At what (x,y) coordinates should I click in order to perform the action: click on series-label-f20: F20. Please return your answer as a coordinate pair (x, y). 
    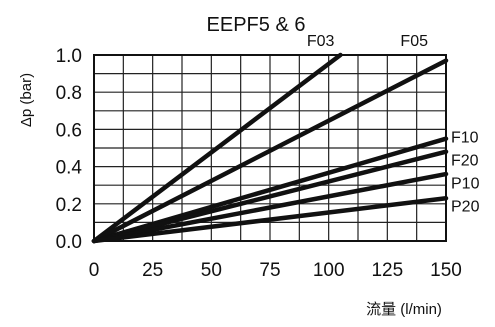
    Looking at the image, I should click on (465, 161).